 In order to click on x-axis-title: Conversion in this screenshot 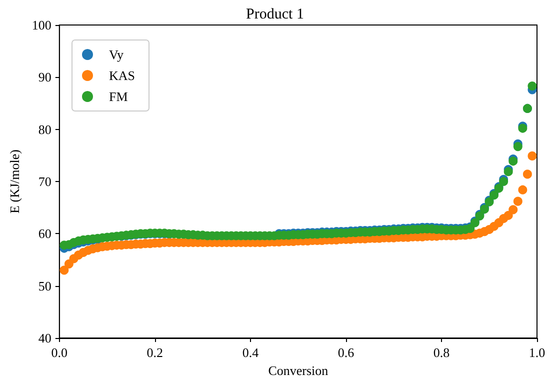, I will do `click(298, 370)`.